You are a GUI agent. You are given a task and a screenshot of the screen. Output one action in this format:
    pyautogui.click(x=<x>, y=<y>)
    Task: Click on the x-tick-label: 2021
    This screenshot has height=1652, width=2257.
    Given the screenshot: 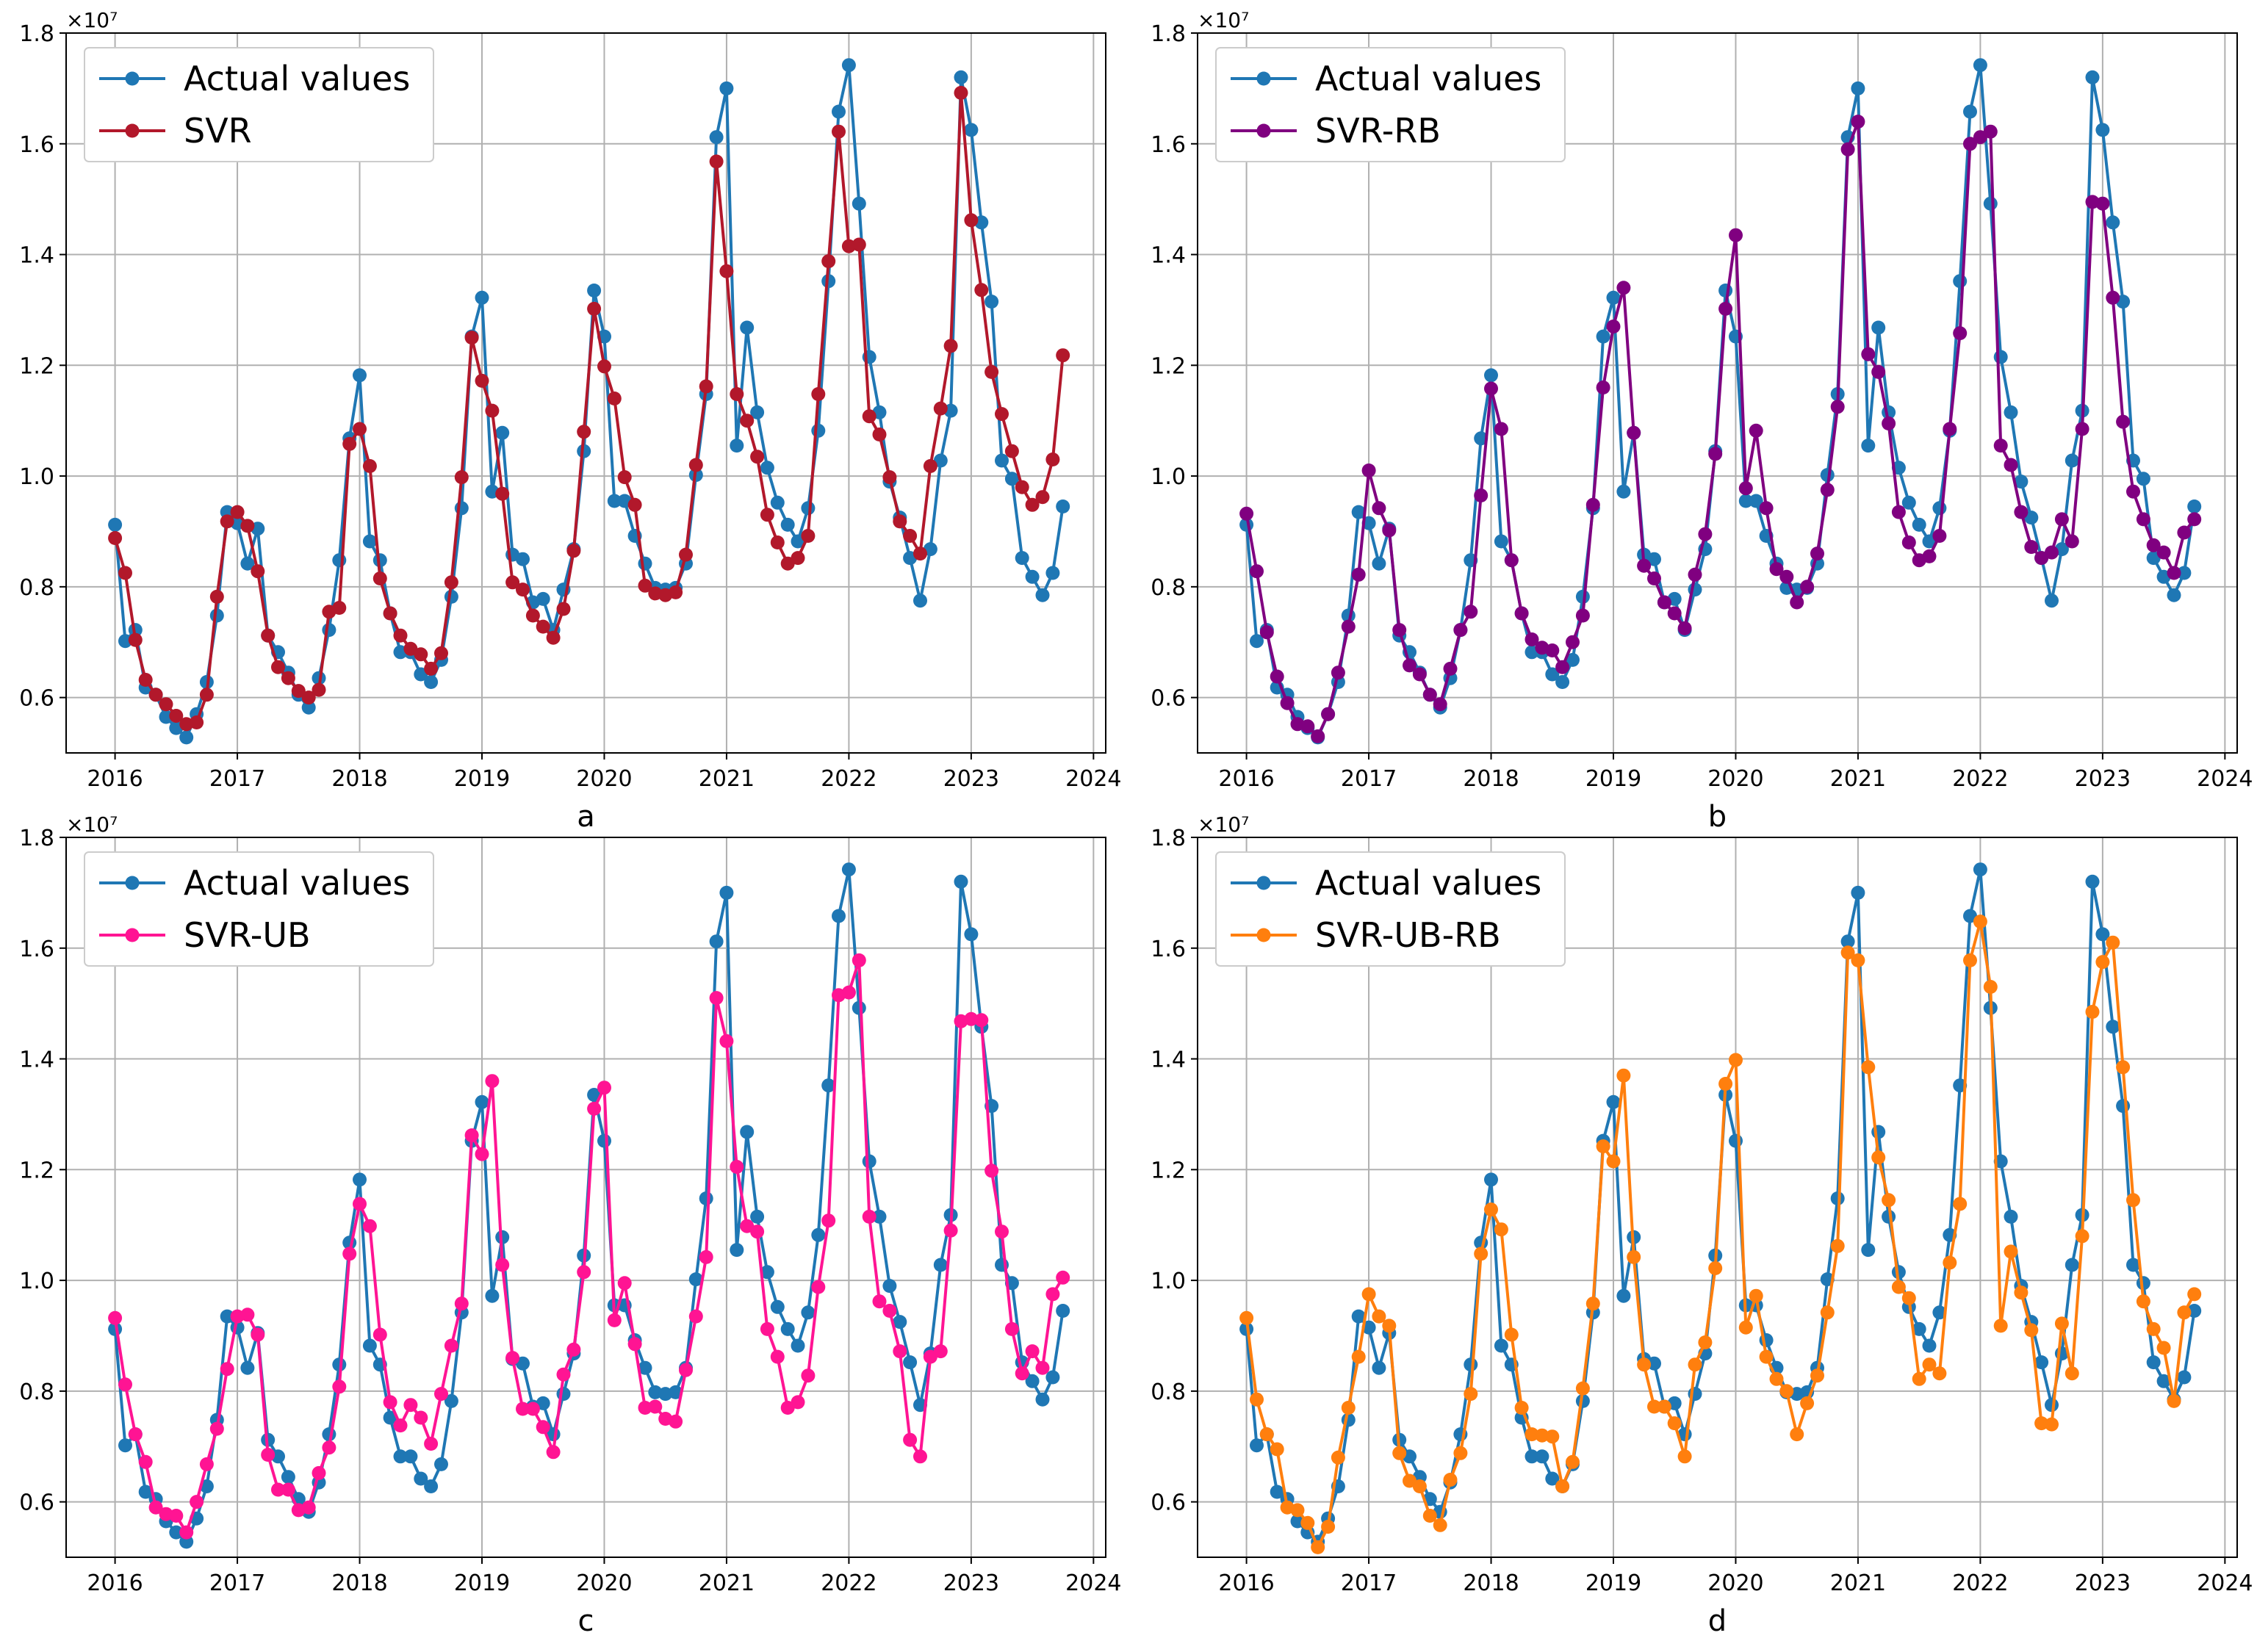 What is the action you would take?
    pyautogui.click(x=1858, y=779)
    